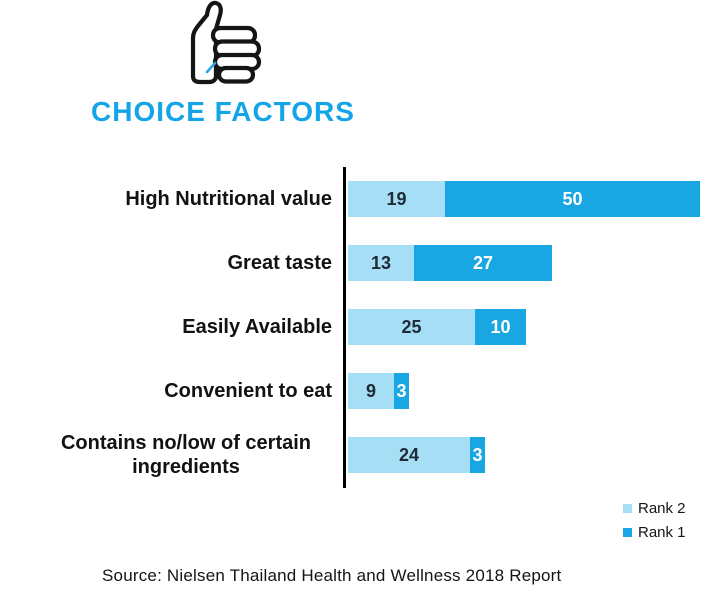  I want to click on bar-track: 25 10, so click(437, 327).